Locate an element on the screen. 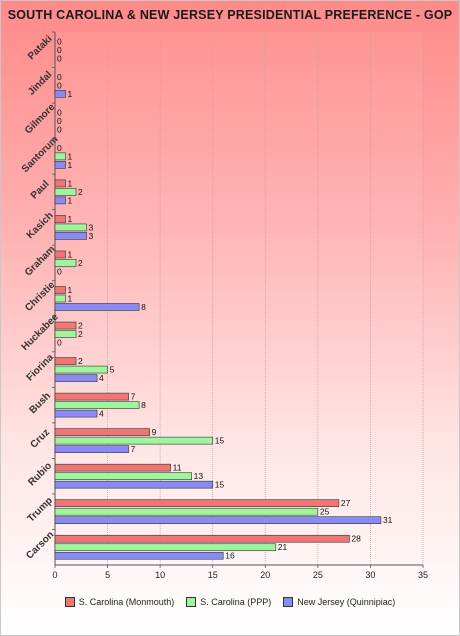  x-tick-label: 35 is located at coordinates (423, 575).